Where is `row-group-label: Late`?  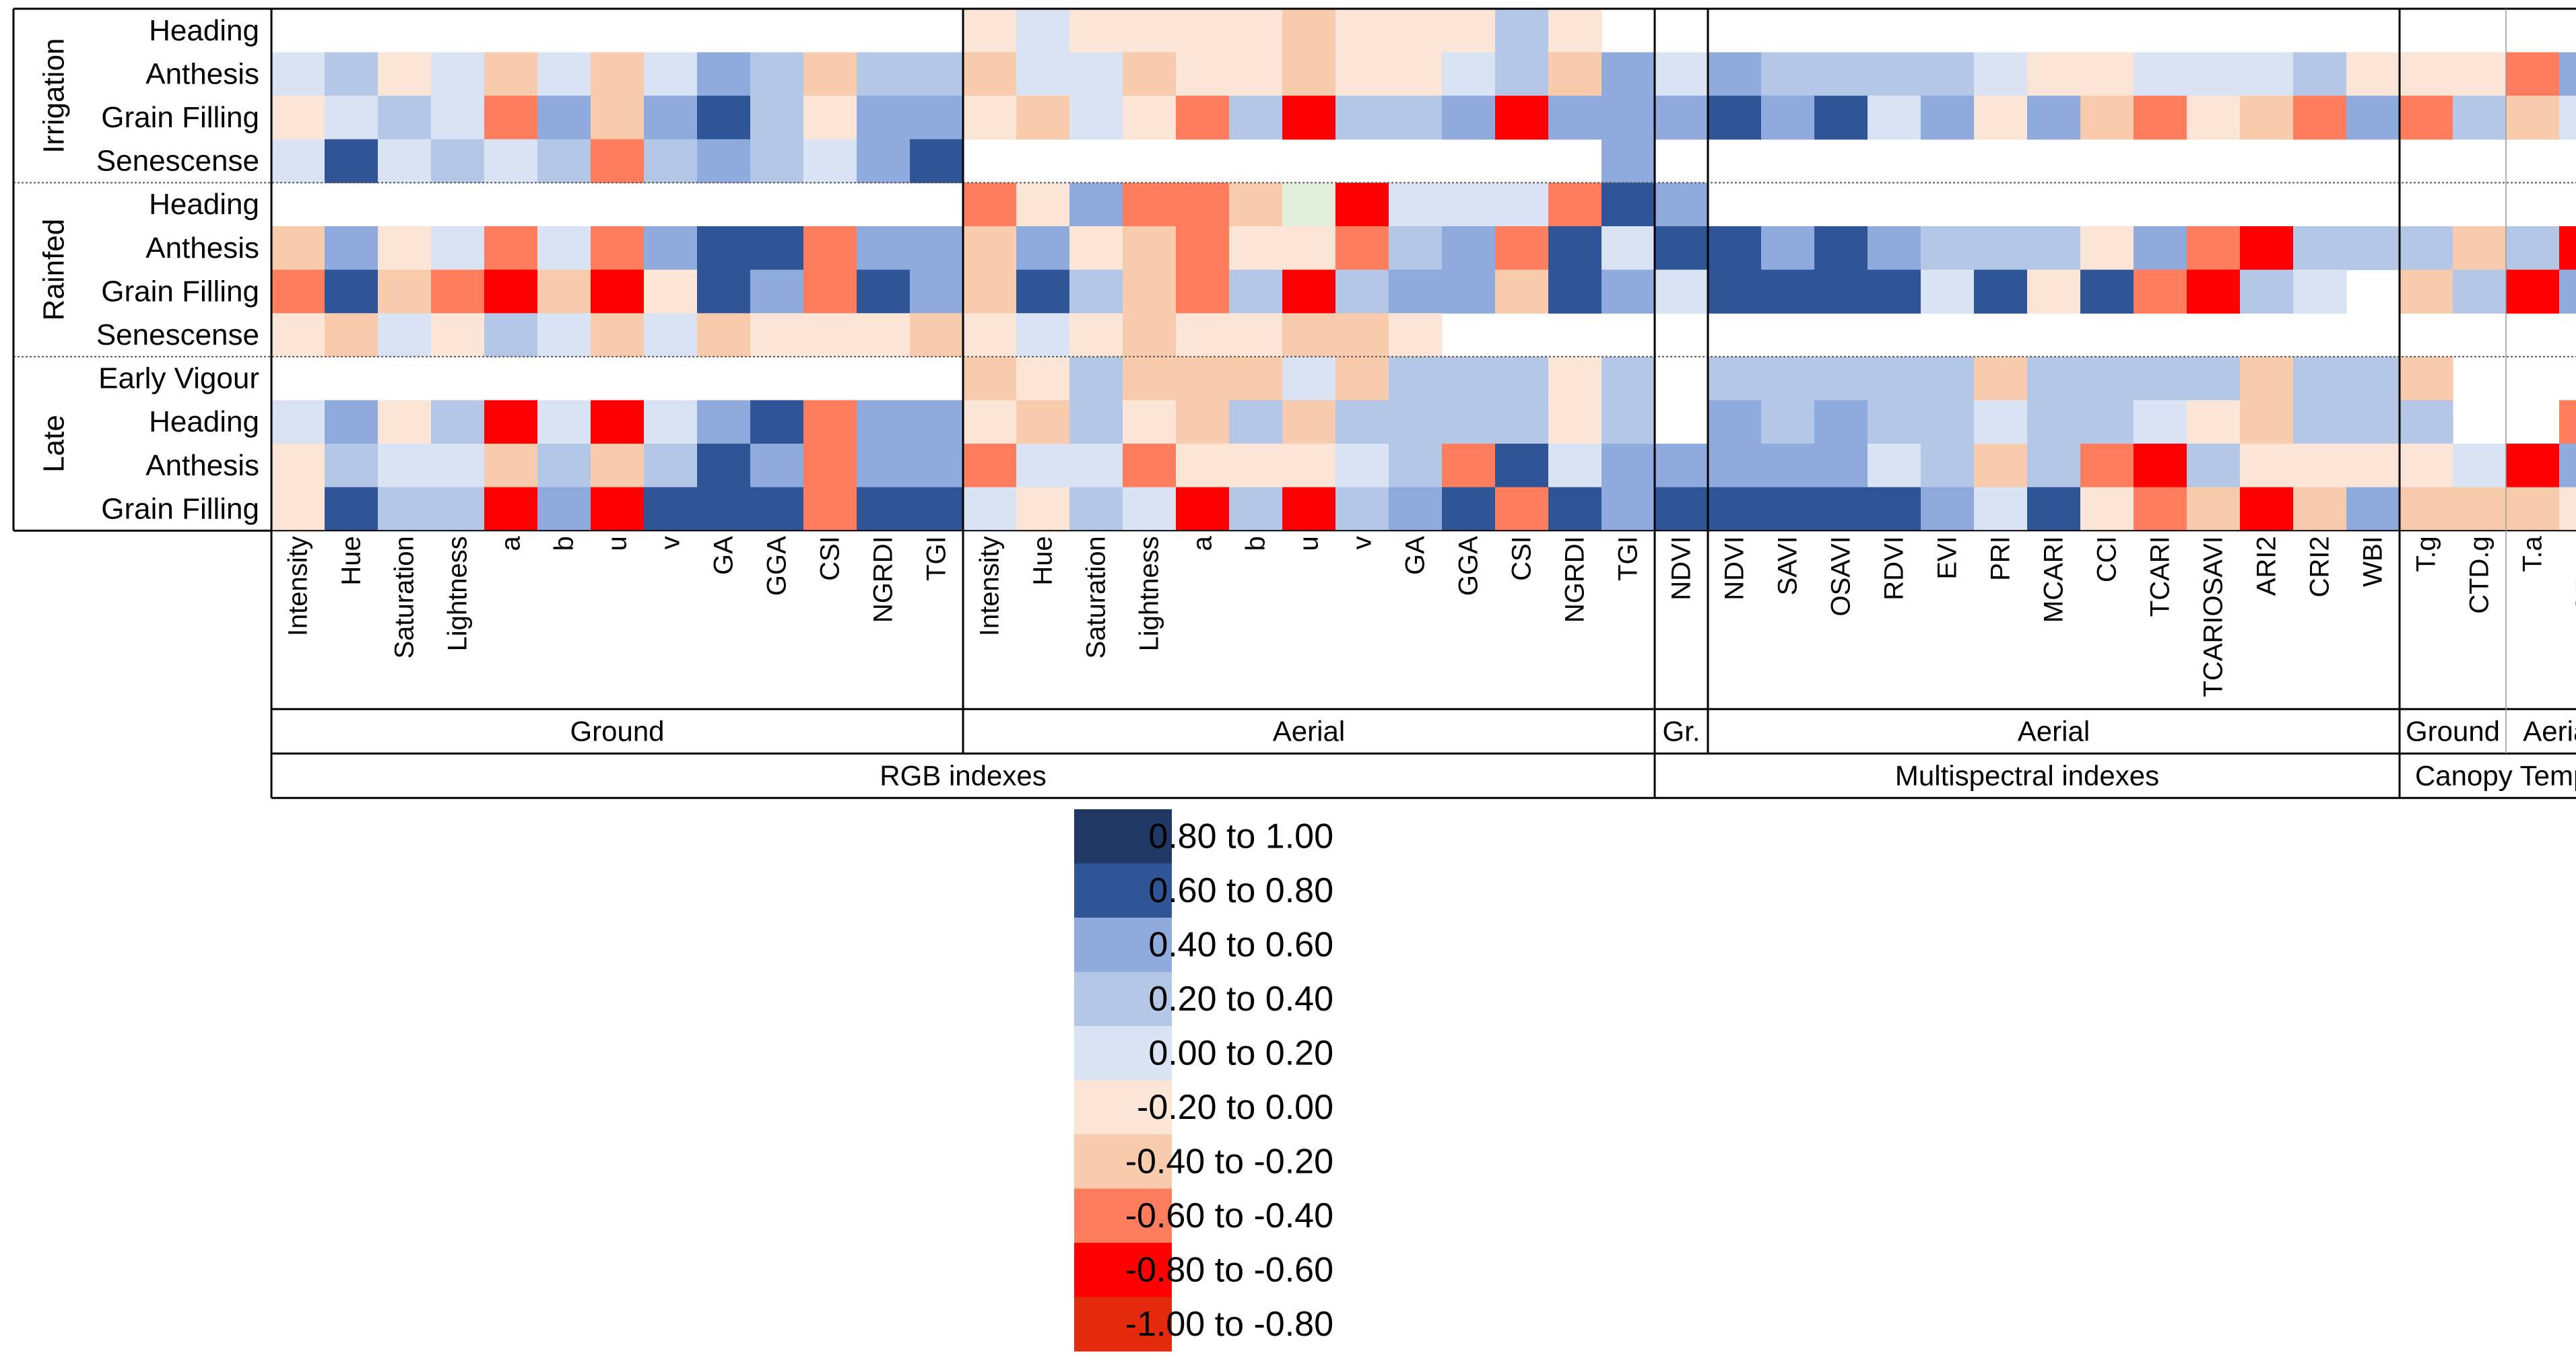
row-group-label: Late is located at coordinates (54, 444).